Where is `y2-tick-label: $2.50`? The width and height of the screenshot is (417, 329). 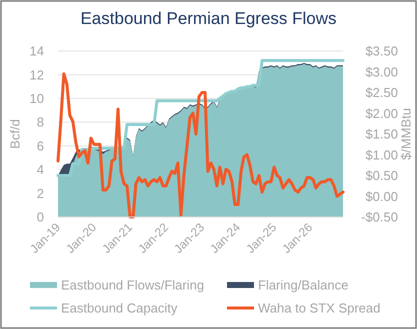
y2-tick-label: $2.50 is located at coordinates (381, 92).